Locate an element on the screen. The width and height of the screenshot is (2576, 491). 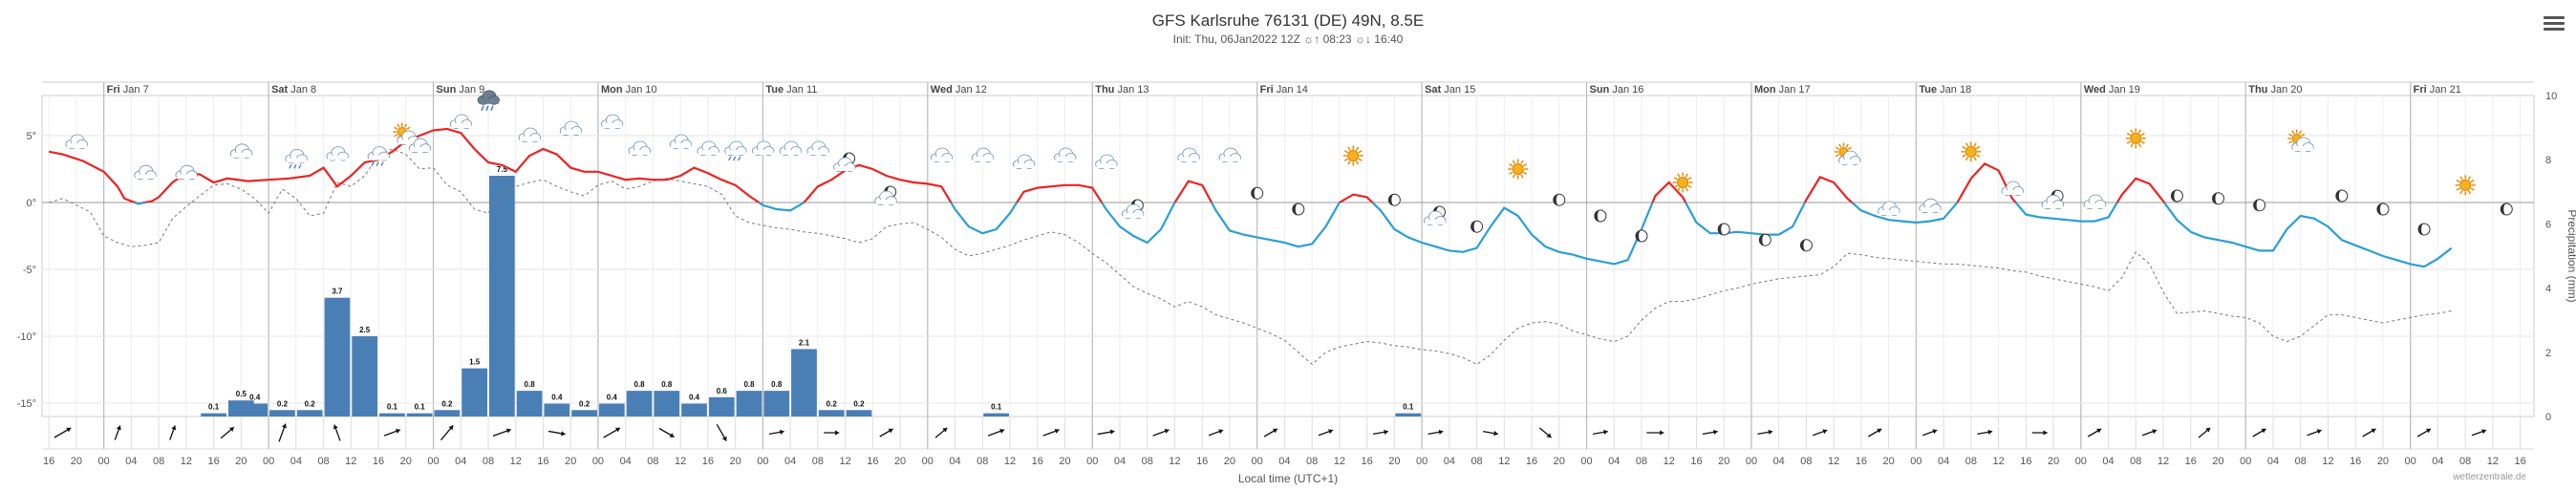
temperature-line-cold is located at coordinates (1292, 235).